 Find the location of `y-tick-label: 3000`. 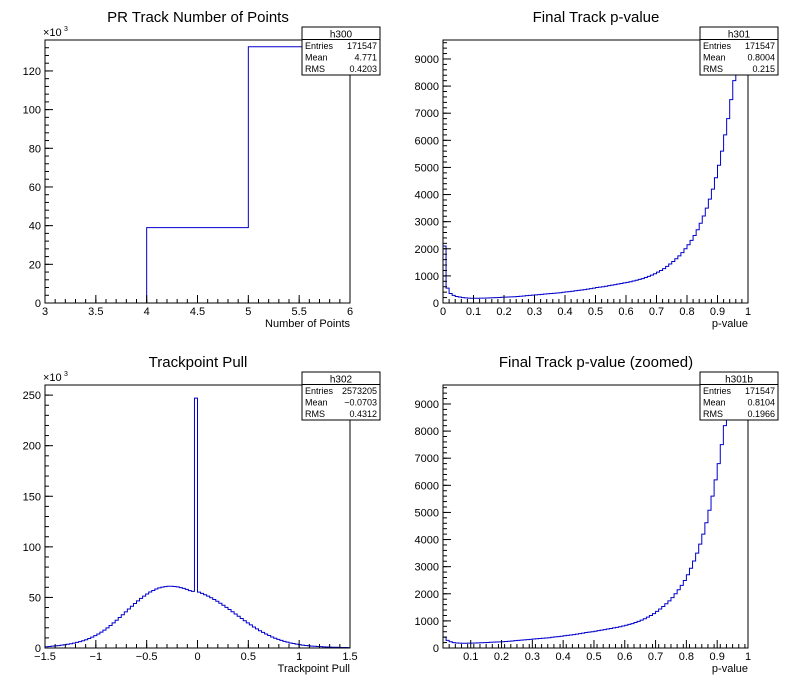

y-tick-label: 3000 is located at coordinates (427, 568).